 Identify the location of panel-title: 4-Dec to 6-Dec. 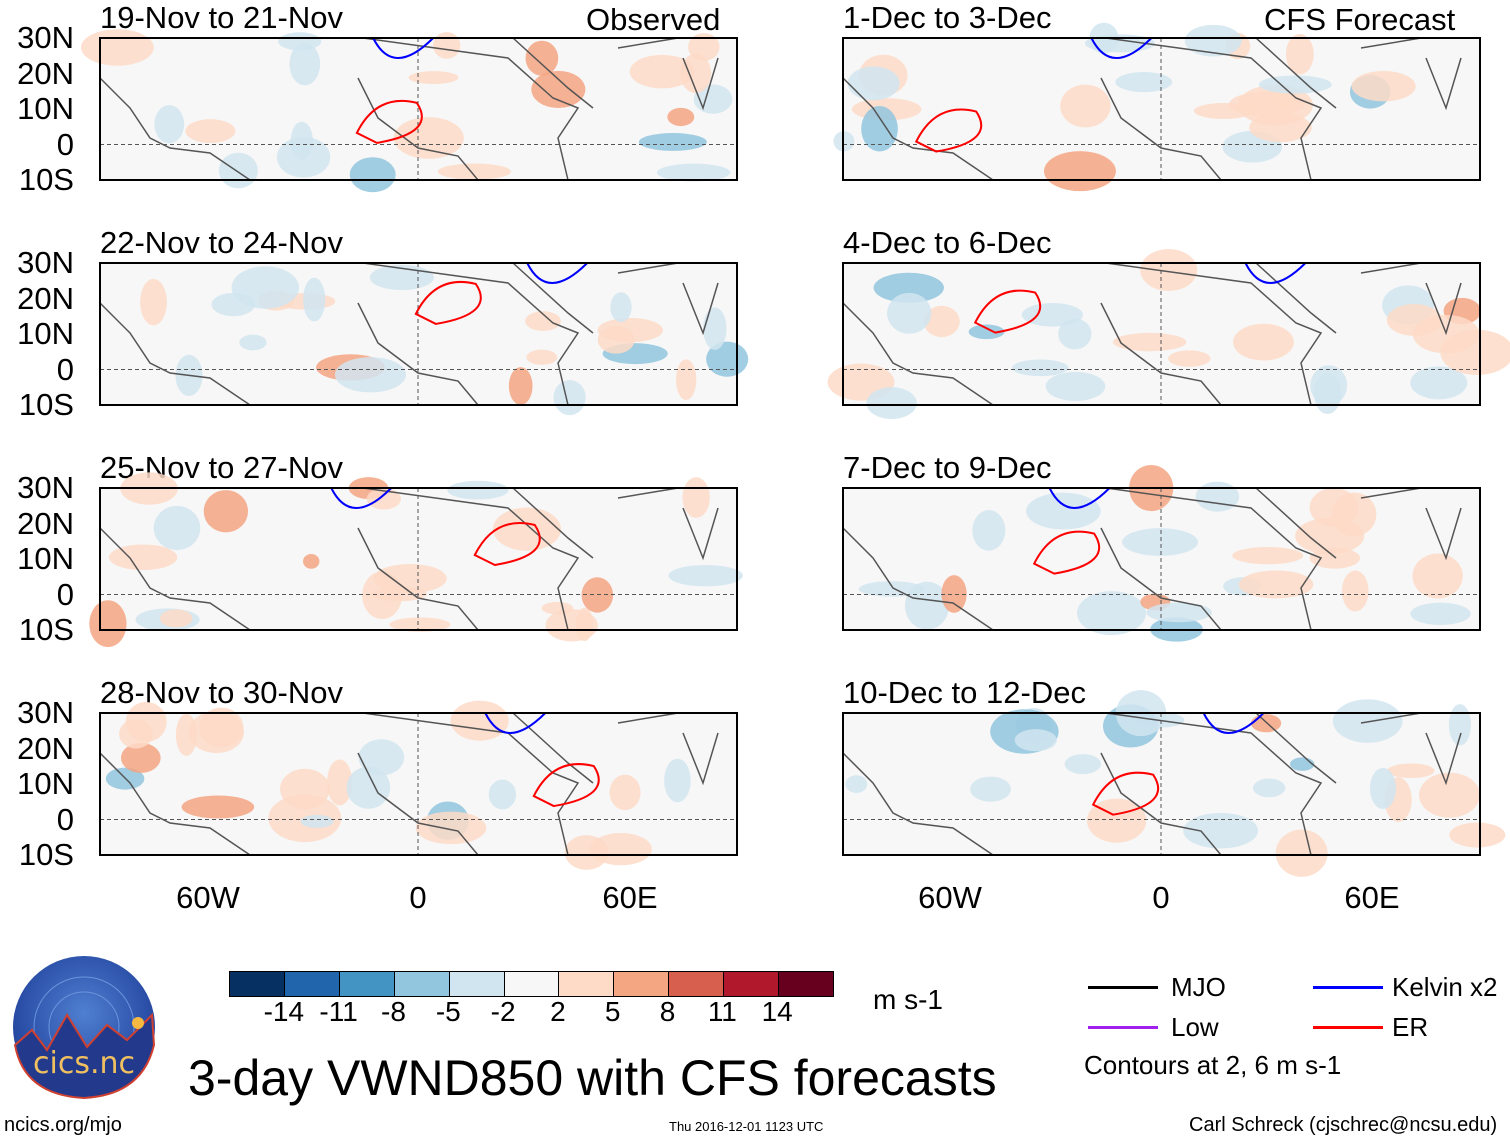
(947, 242).